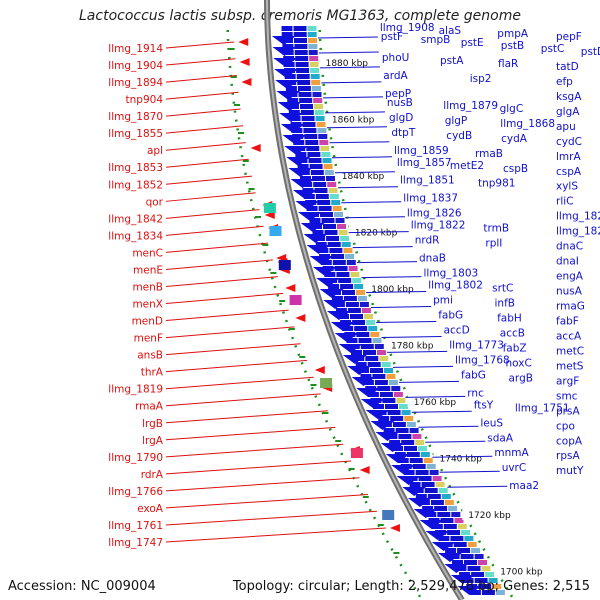 This screenshot has width=600, height=600. Describe the element at coordinates (152, 424) in the screenshot. I see `left-gene-label: lrgB` at that location.